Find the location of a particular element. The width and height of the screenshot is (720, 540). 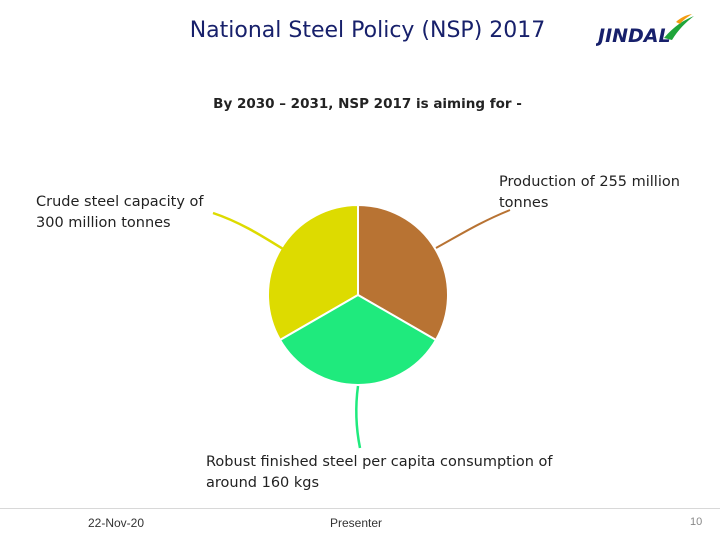

footer-divider is located at coordinates (360, 508).